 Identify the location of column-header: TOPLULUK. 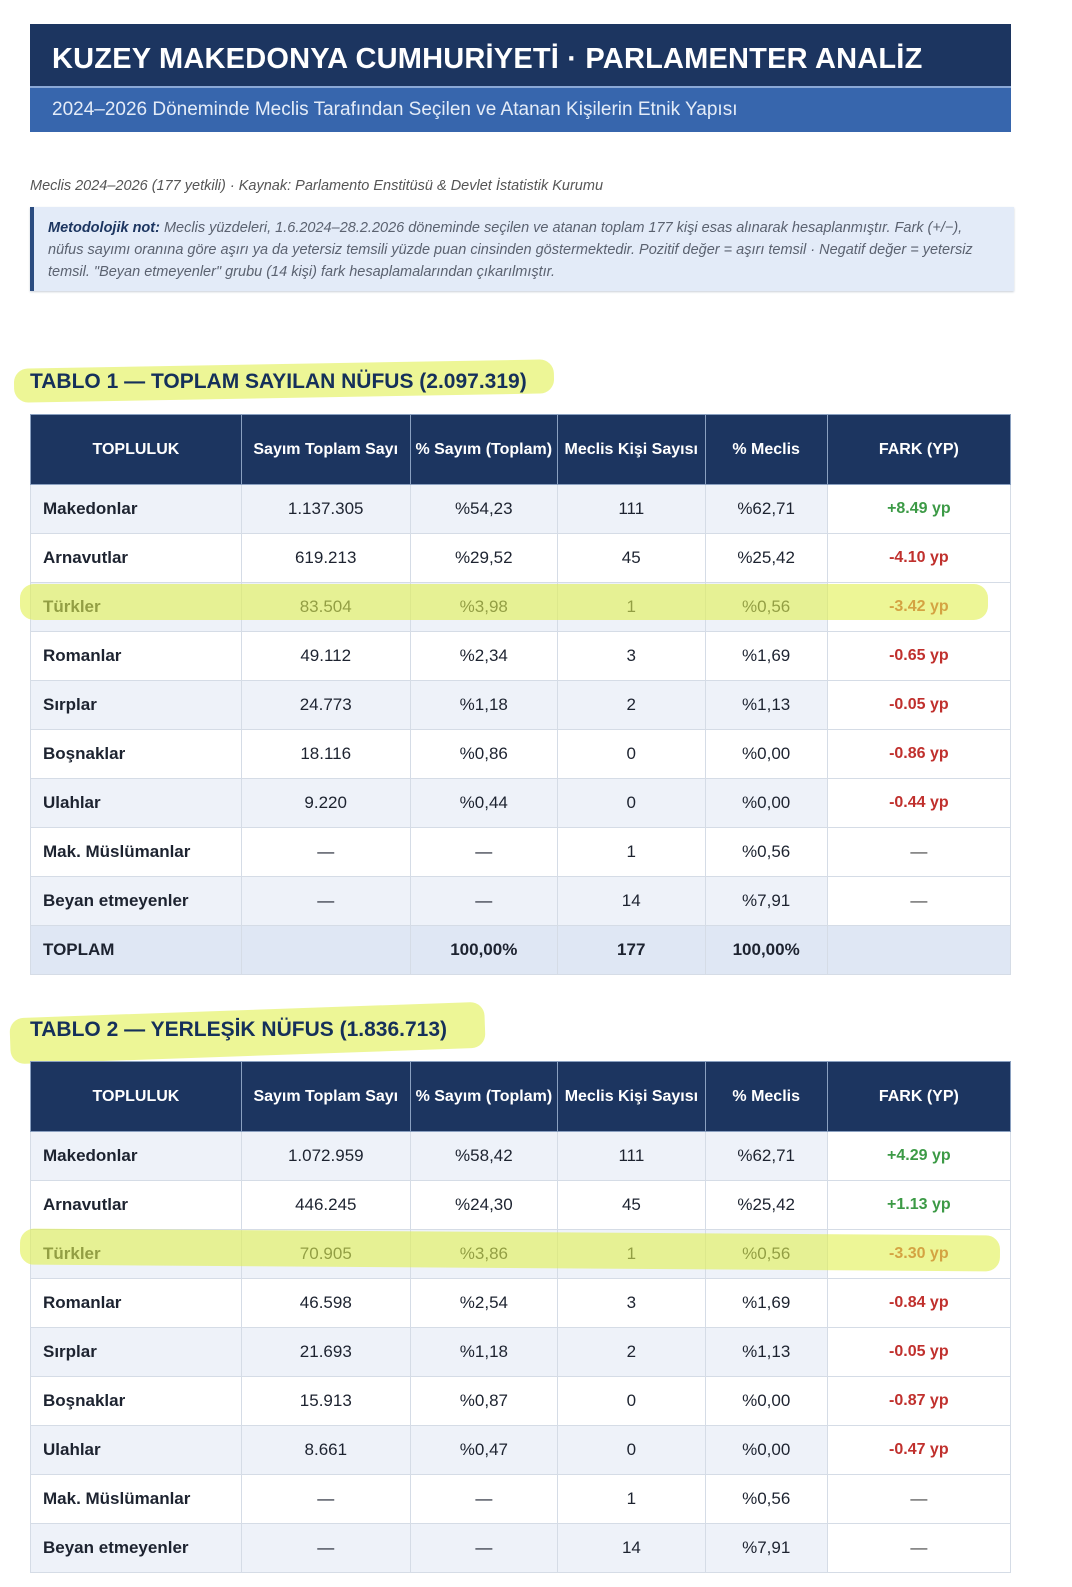
(136, 1096).